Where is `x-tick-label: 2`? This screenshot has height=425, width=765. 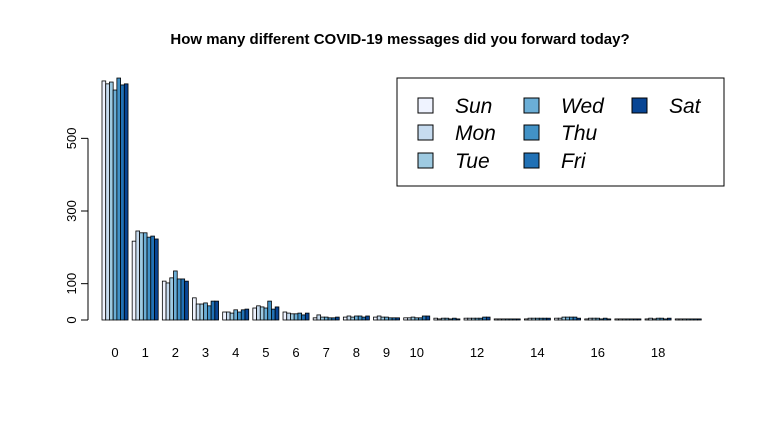 x-tick-label: 2 is located at coordinates (175, 352).